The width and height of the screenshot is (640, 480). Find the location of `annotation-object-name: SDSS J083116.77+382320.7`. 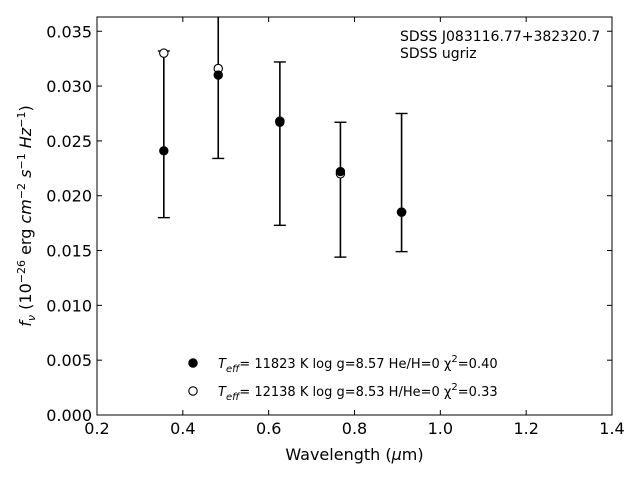

annotation-object-name: SDSS J083116.77+382320.7 is located at coordinates (500, 37).